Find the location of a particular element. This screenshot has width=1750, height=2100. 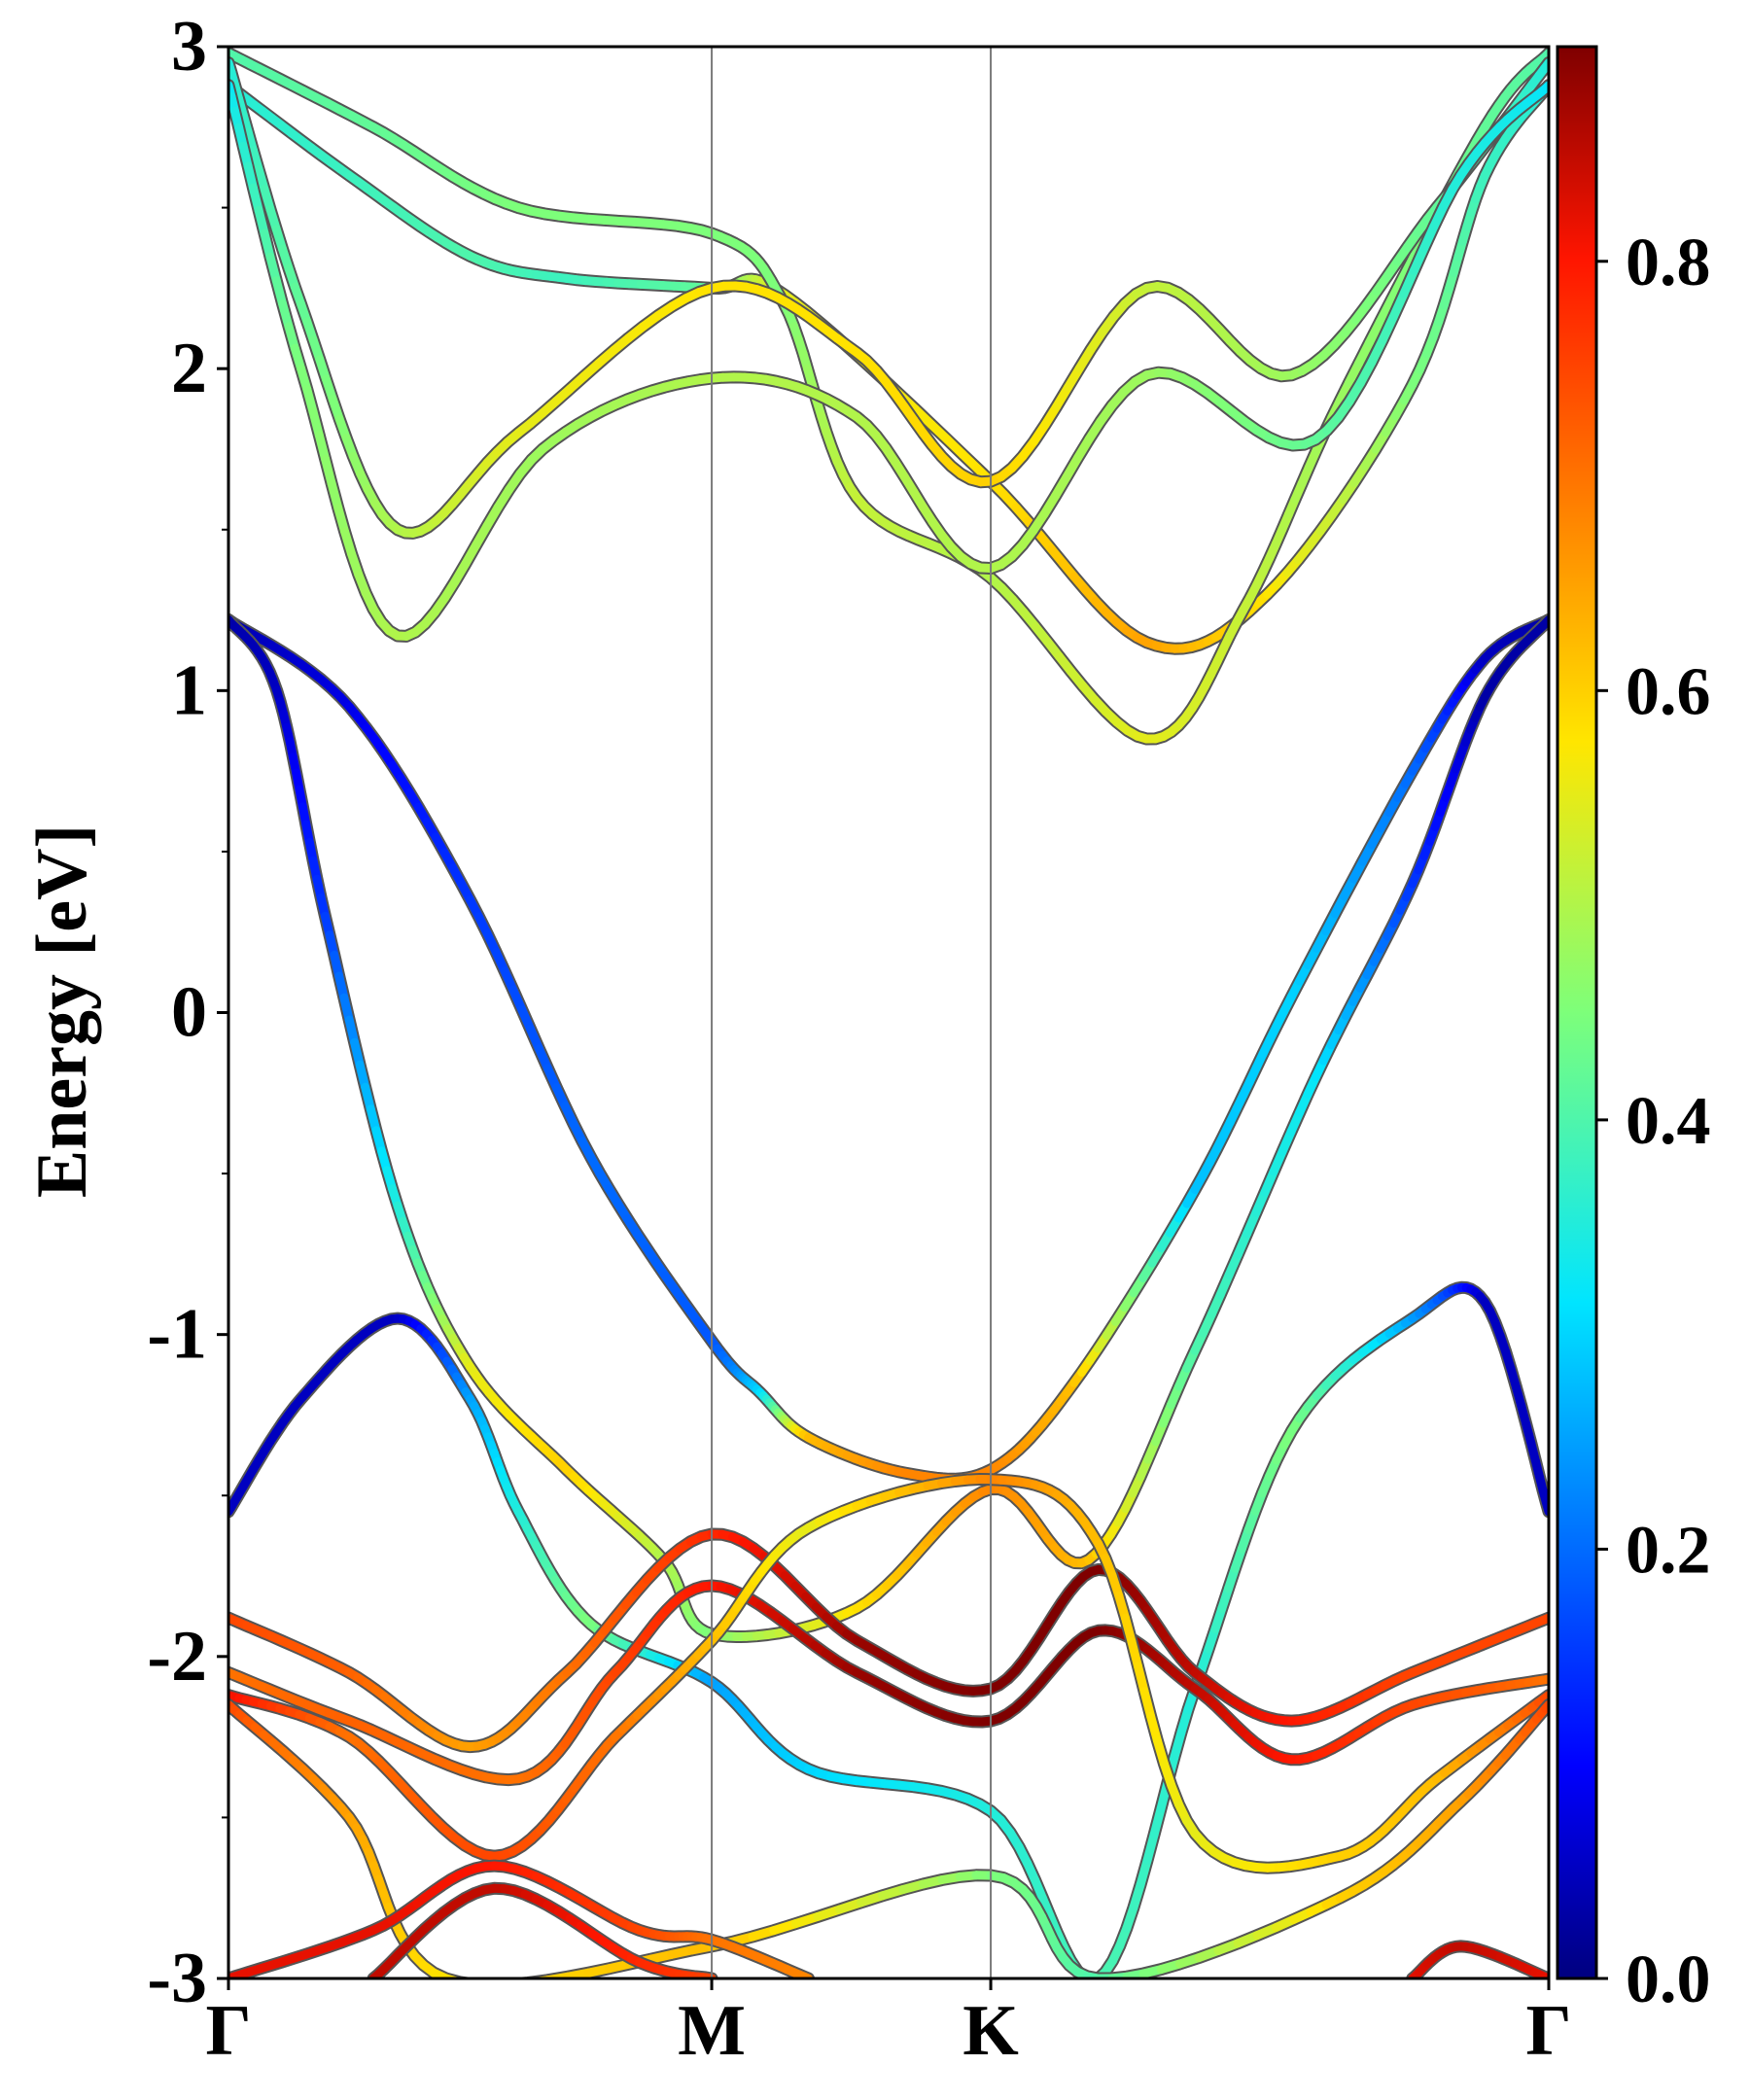

band-b6 is located at coordinates (888, 1673).